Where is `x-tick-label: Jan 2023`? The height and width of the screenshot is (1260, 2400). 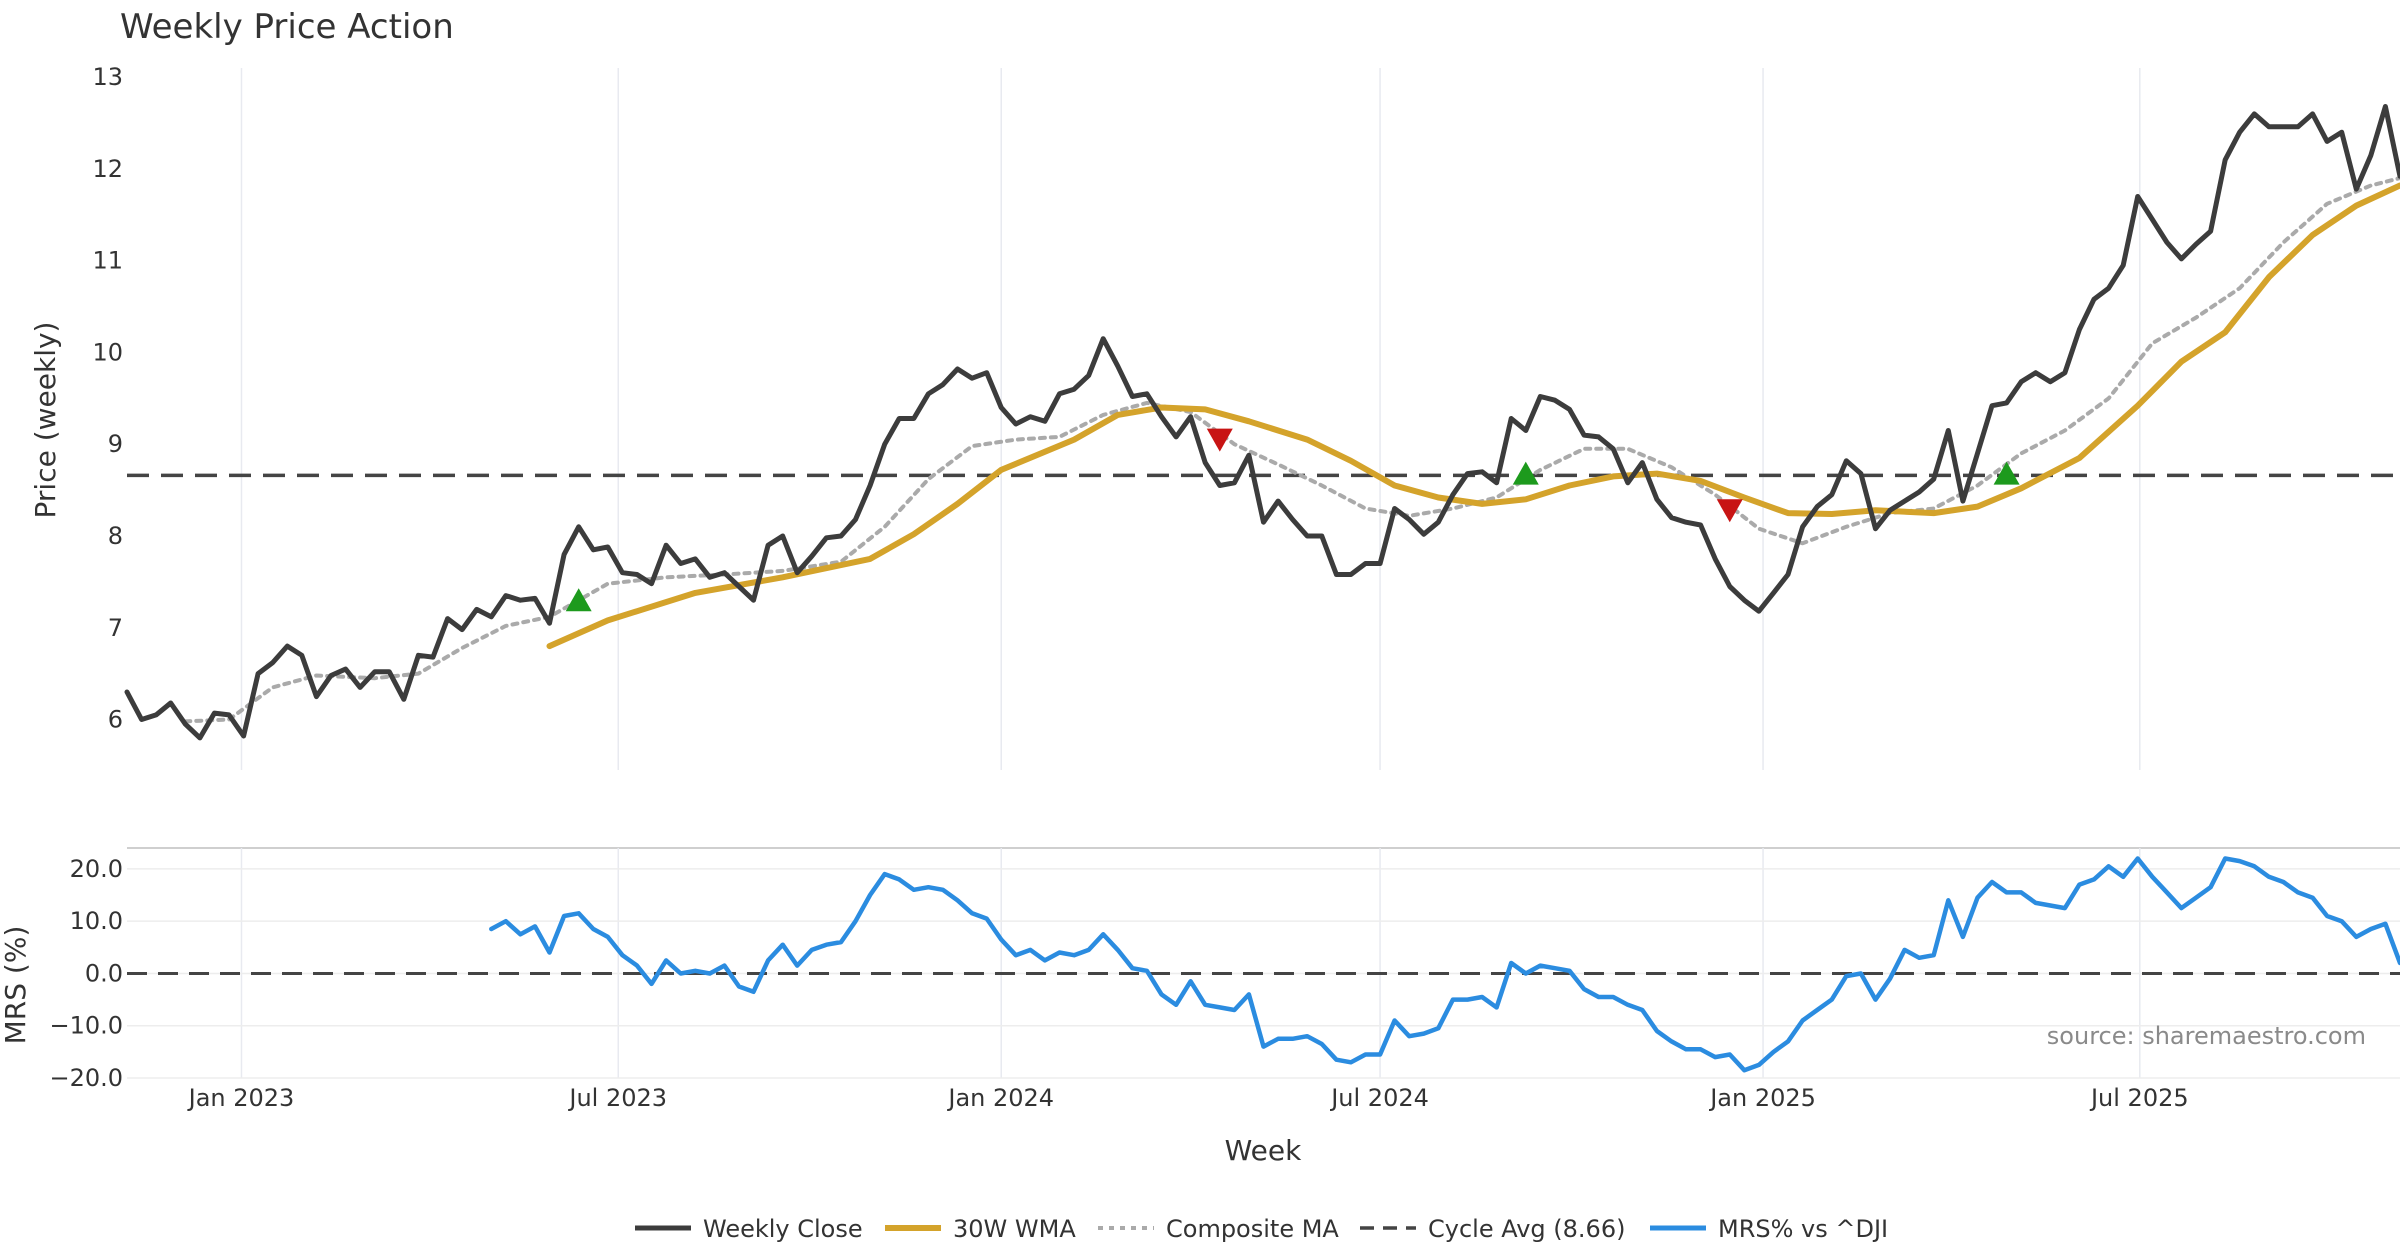
x-tick-label: Jan 2023 is located at coordinates (241, 1098).